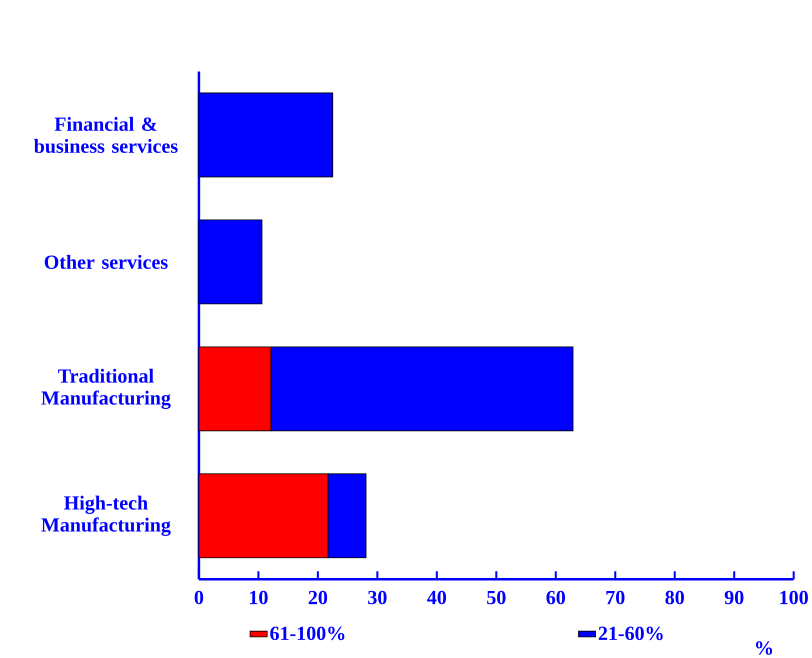 Image resolution: width=812 pixels, height=658 pixels. I want to click on legend-label: 61-100%, so click(307, 633).